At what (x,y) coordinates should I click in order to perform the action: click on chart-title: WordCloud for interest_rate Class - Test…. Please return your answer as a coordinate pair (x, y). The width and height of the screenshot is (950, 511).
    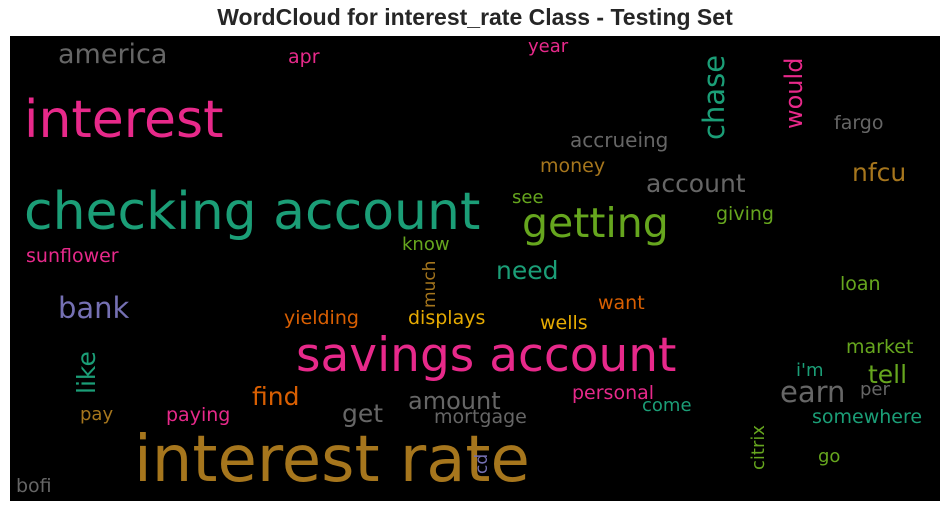
    Looking at the image, I should click on (475, 17).